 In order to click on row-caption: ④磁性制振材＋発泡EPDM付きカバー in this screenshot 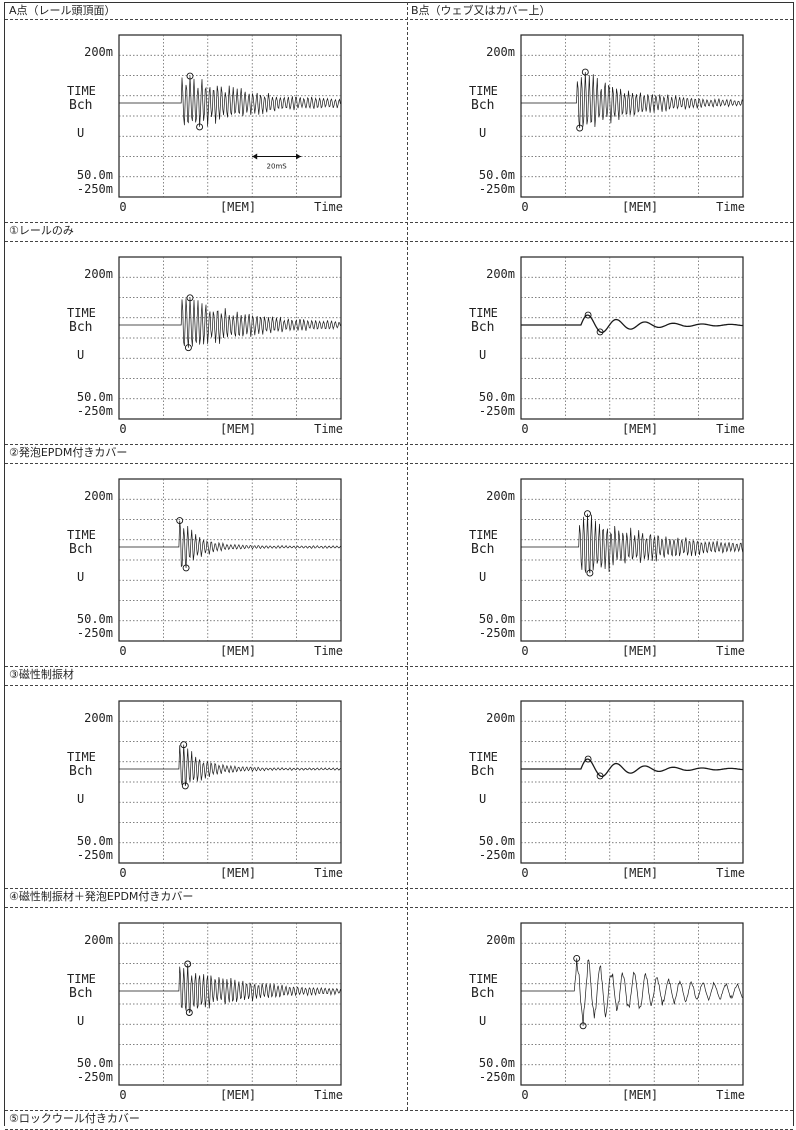, I will do `click(101, 896)`.